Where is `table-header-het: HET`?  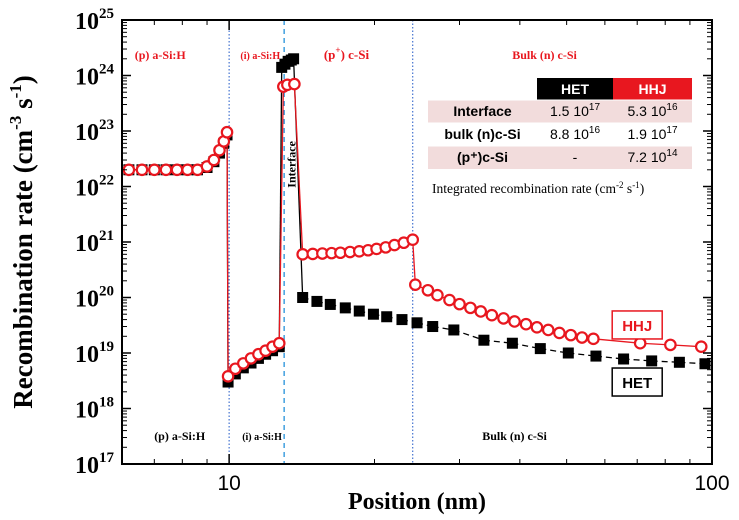
table-header-het: HET is located at coordinates (575, 89).